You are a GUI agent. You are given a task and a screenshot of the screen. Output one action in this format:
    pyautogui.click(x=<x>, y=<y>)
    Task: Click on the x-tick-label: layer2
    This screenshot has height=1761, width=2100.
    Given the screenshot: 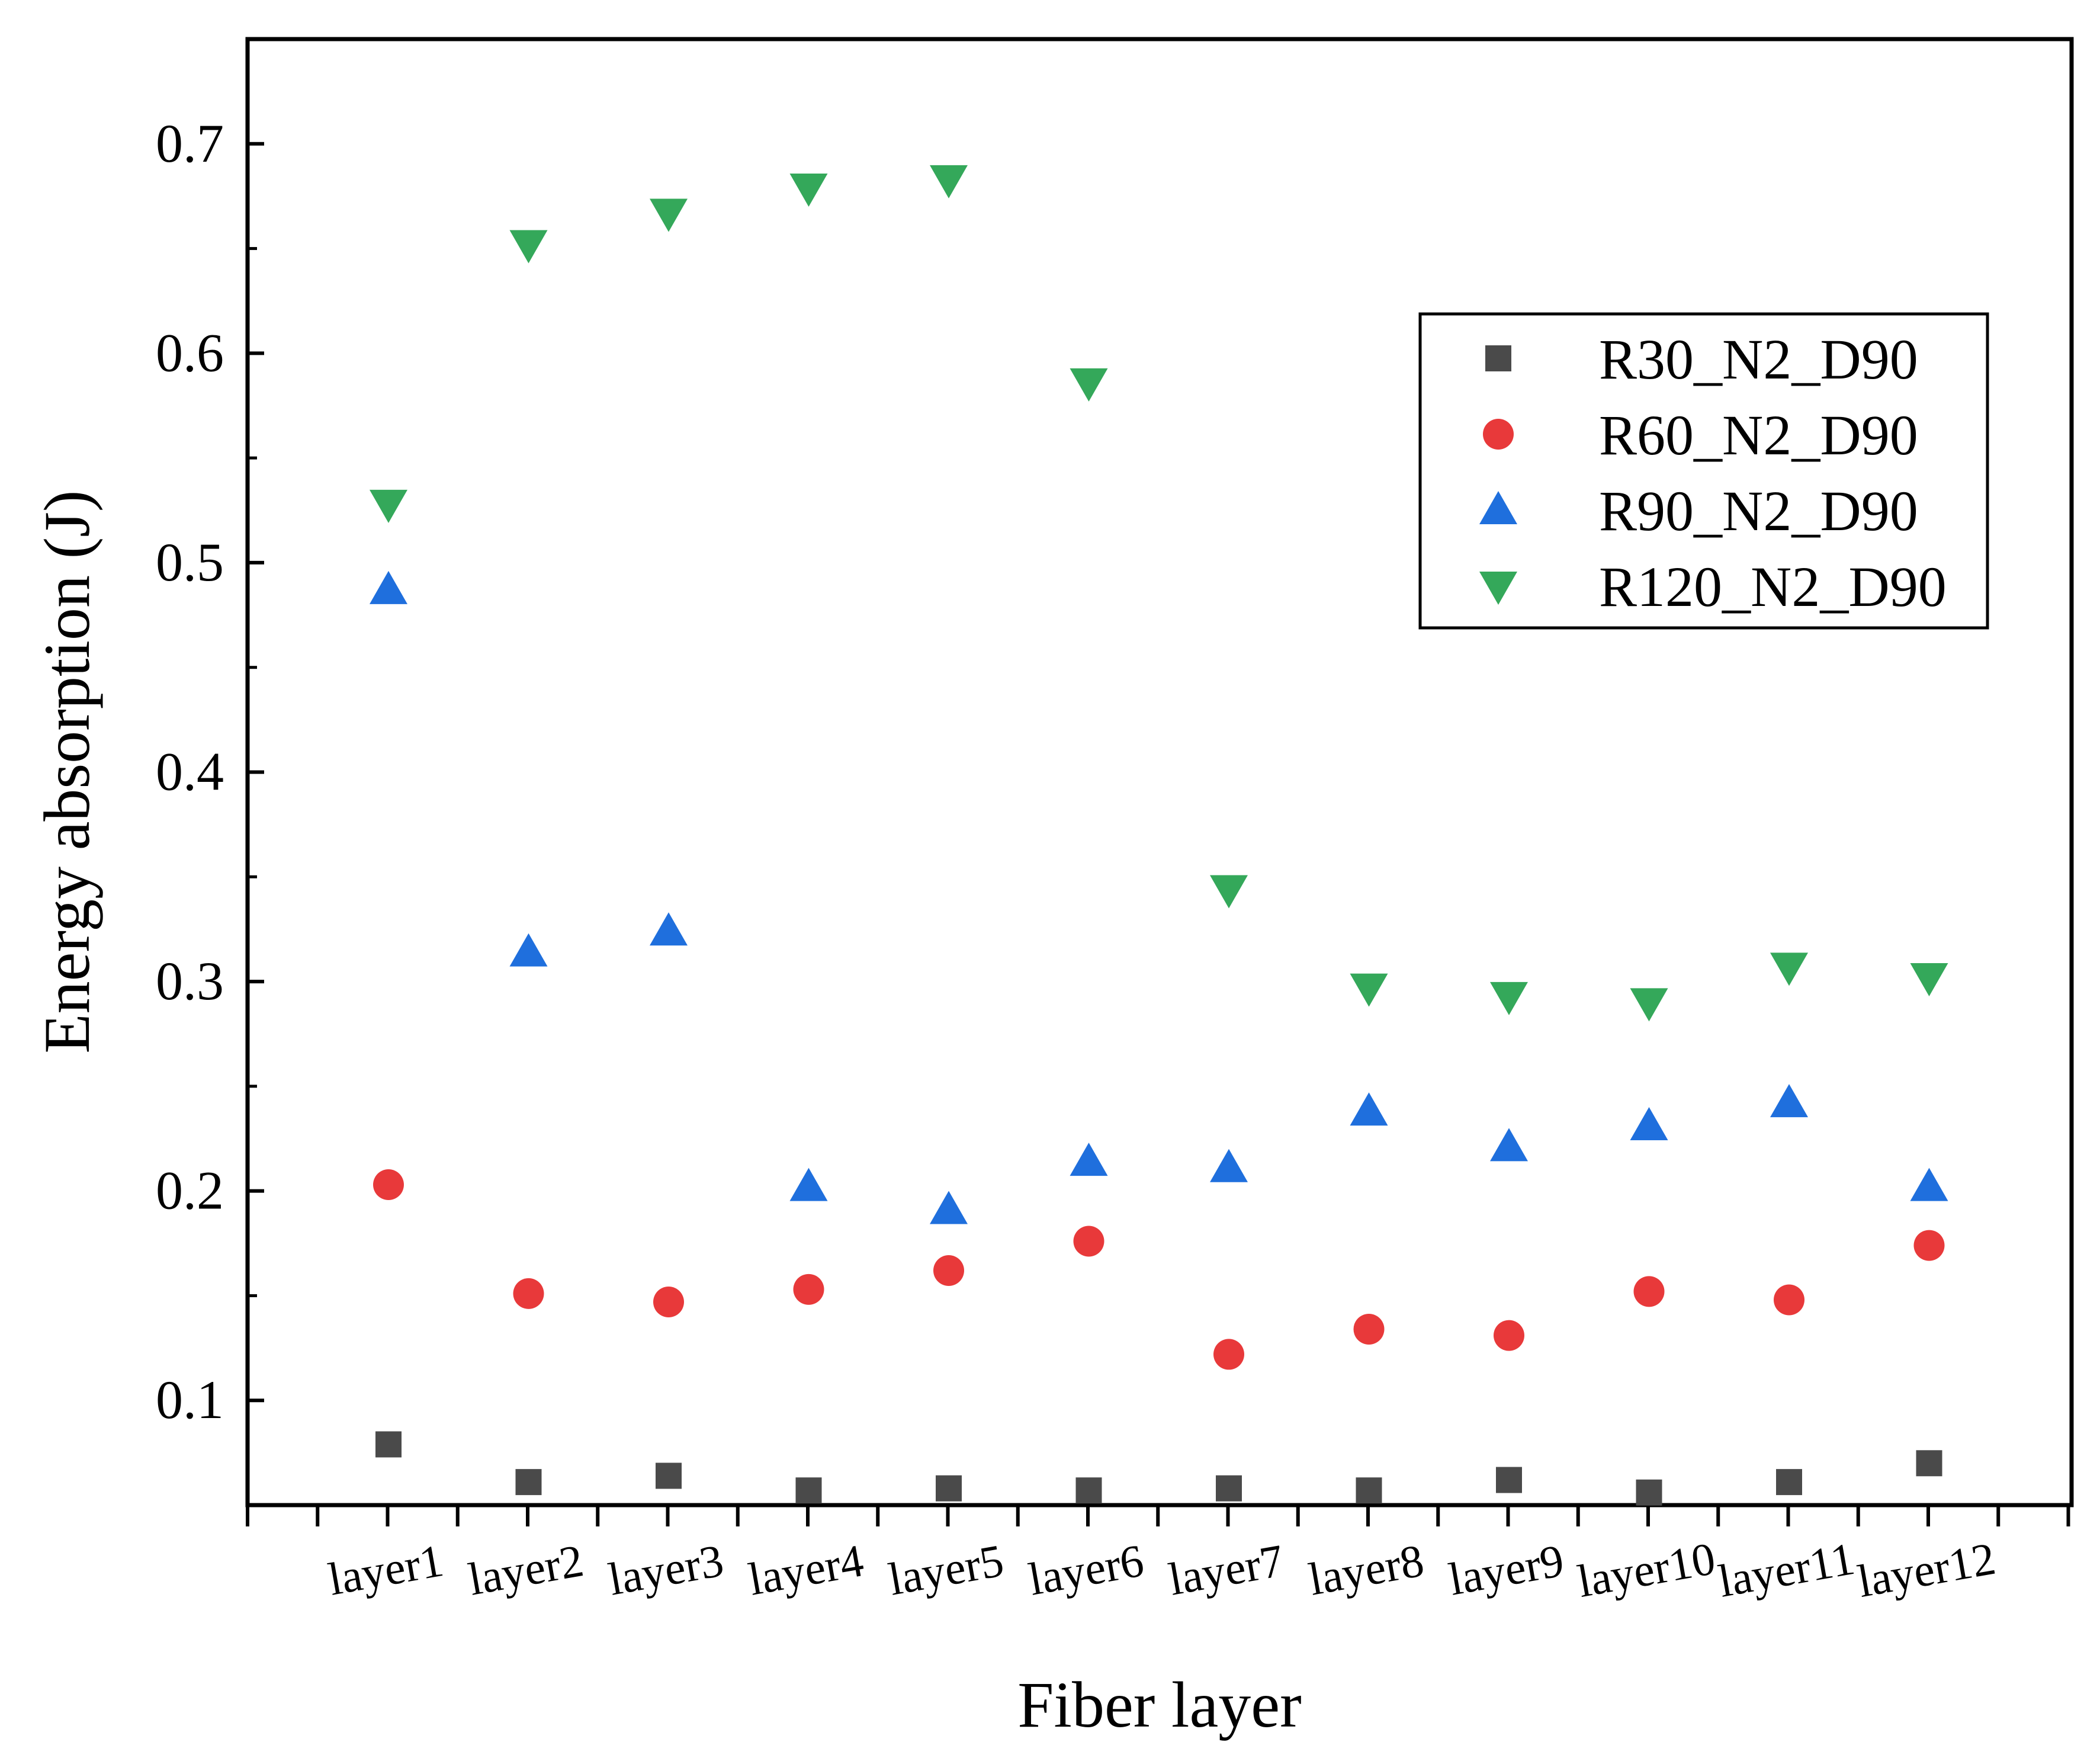 What is the action you would take?
    pyautogui.click(x=526, y=1570)
    